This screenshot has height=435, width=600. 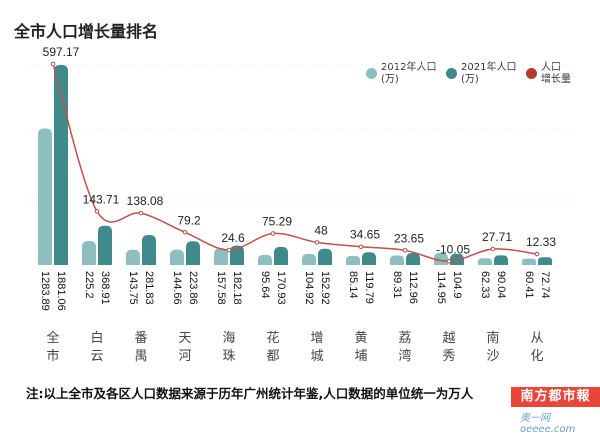 What do you see at coordinates (556, 73) in the screenshot?
I see `legend-label: 人口 增长量` at bounding box center [556, 73].